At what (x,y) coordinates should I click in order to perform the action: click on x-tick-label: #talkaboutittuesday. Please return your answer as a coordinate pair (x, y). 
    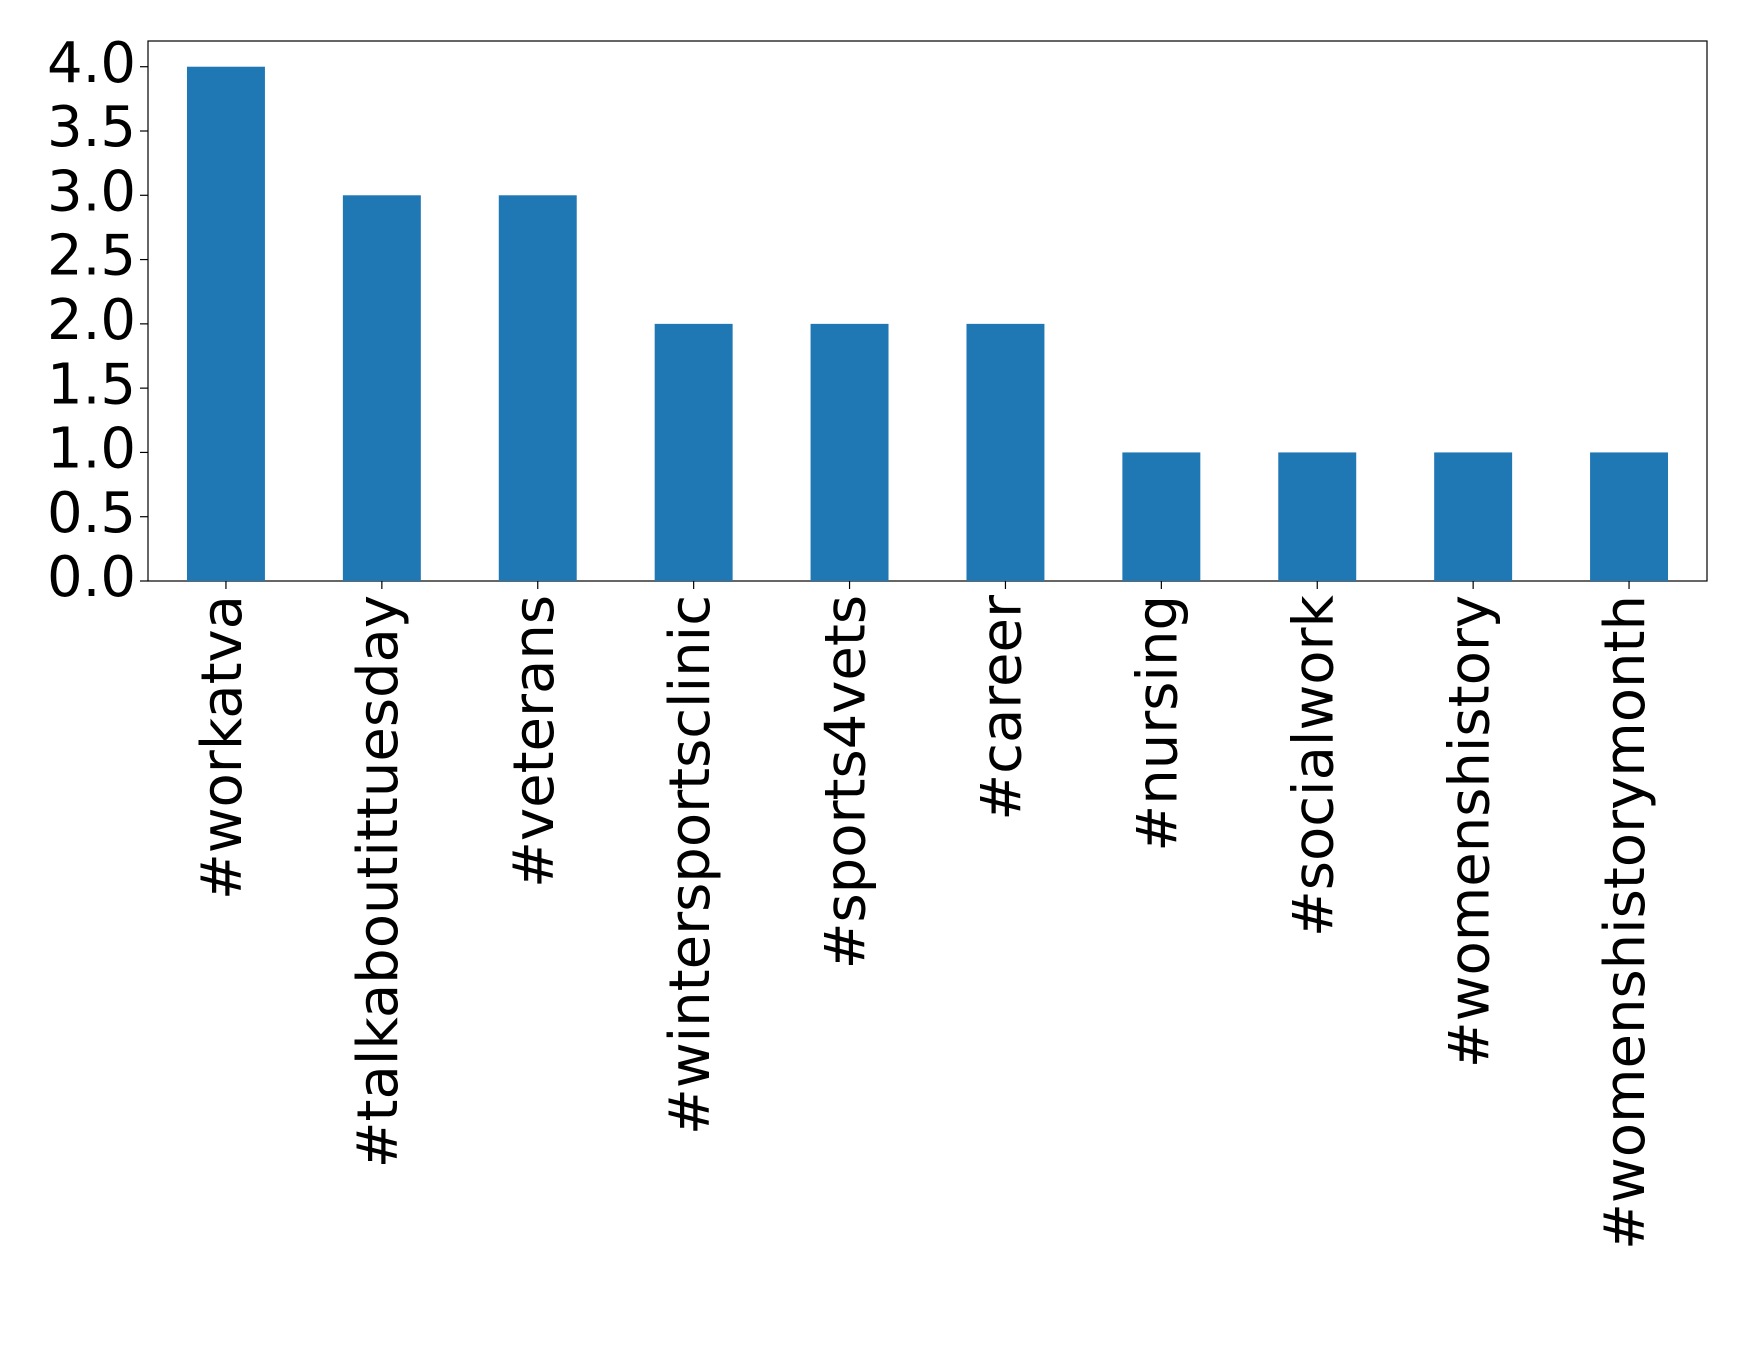
    Looking at the image, I should click on (378, 881).